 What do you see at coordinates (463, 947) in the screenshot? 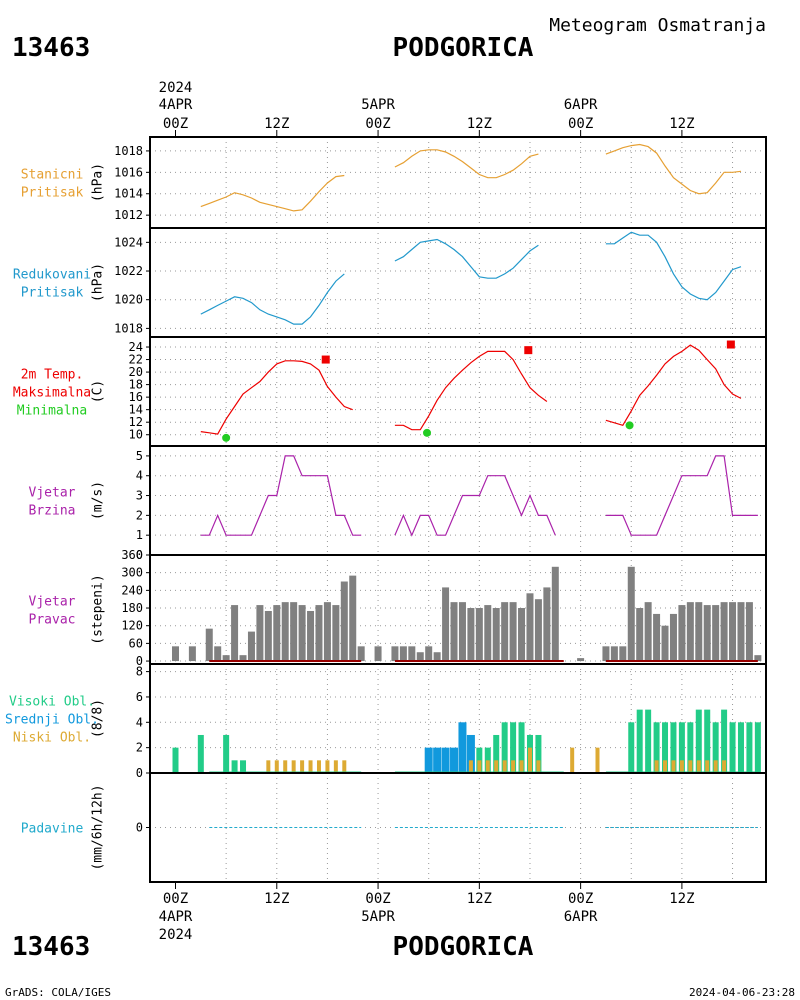
I see `station-name-bottom: PODGORICA` at bounding box center [463, 947].